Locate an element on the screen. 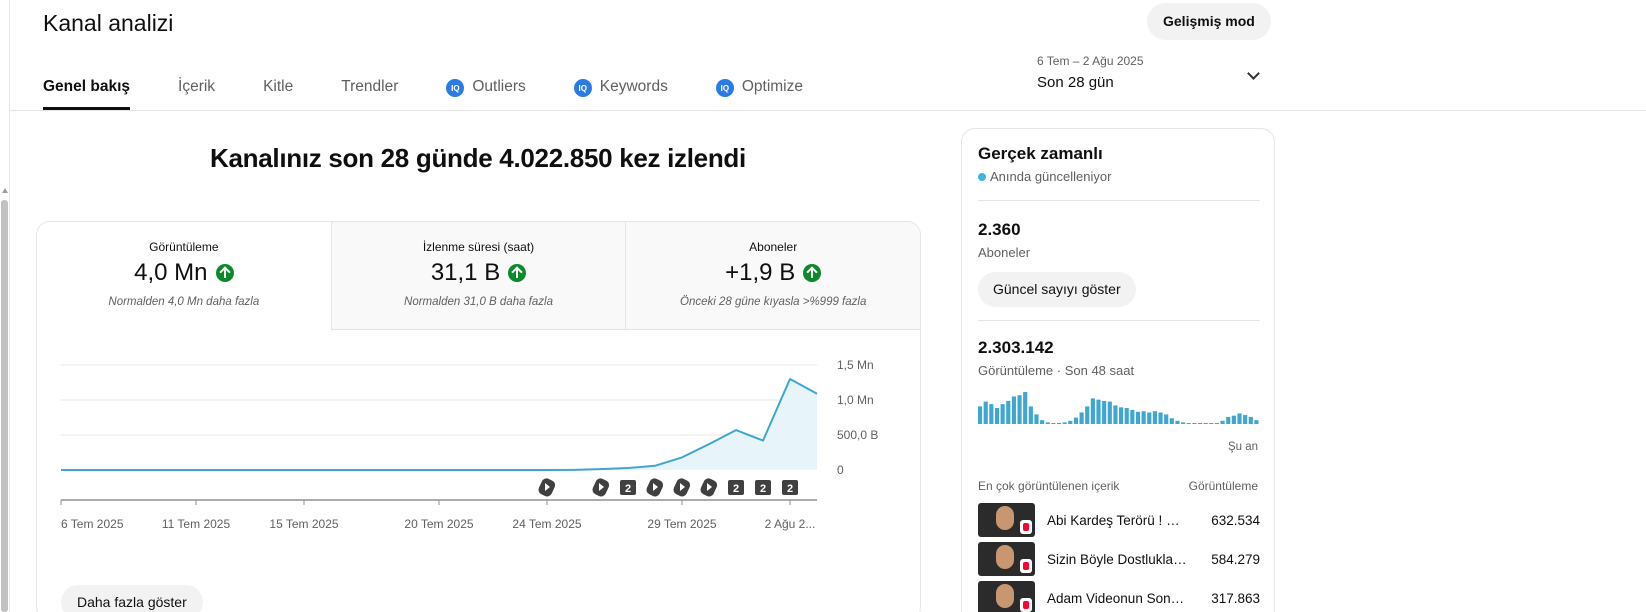 This screenshot has width=1646, height=612. metric-value: +1,9 B is located at coordinates (760, 272).